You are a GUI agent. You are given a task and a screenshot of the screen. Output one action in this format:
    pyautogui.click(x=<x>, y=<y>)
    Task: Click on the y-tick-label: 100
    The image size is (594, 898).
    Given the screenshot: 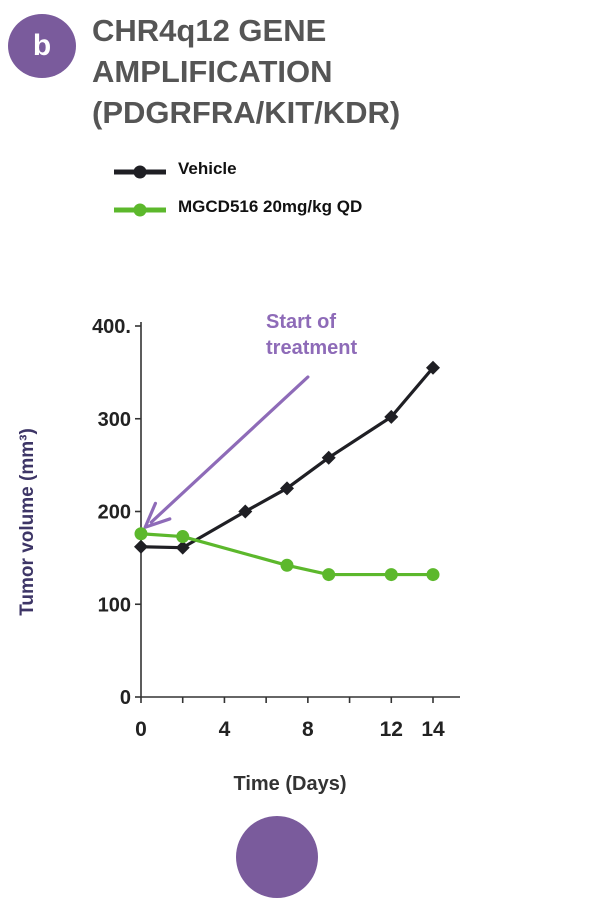 What is the action you would take?
    pyautogui.click(x=114, y=605)
    